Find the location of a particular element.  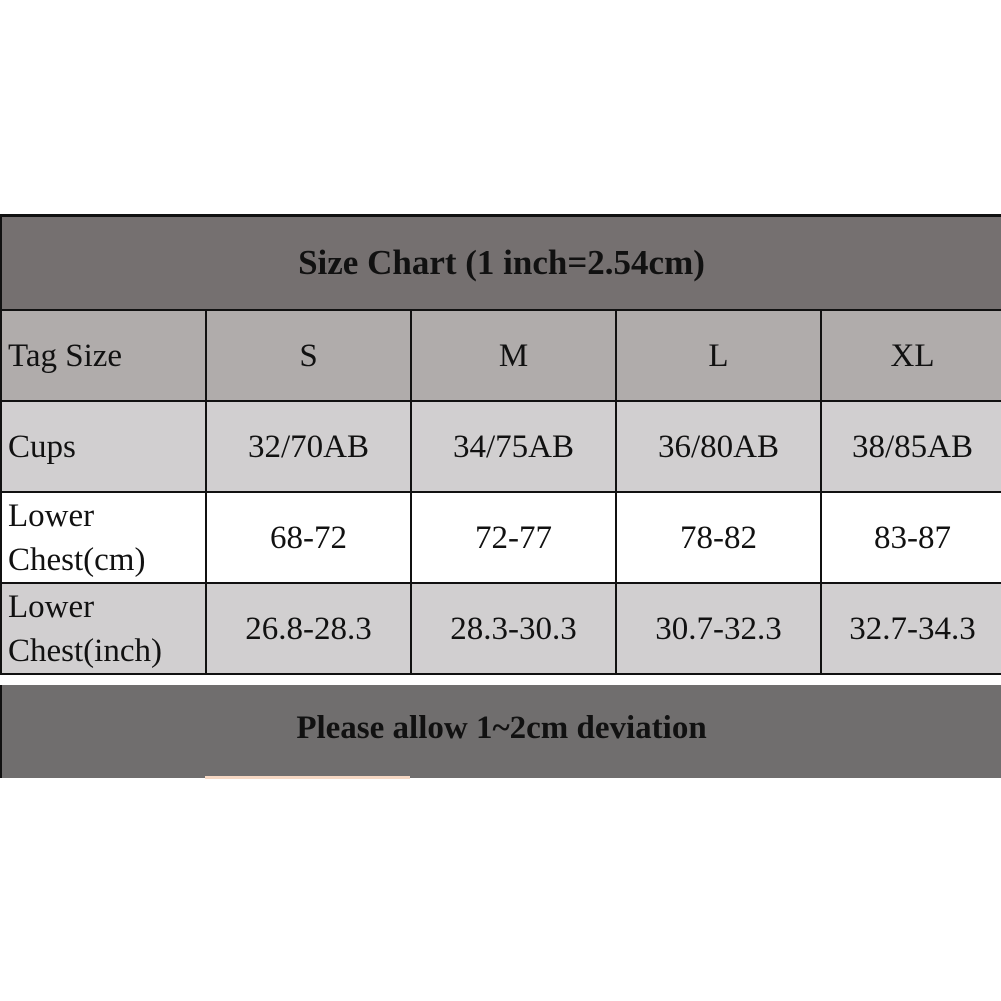

size-s: S is located at coordinates (308, 355).